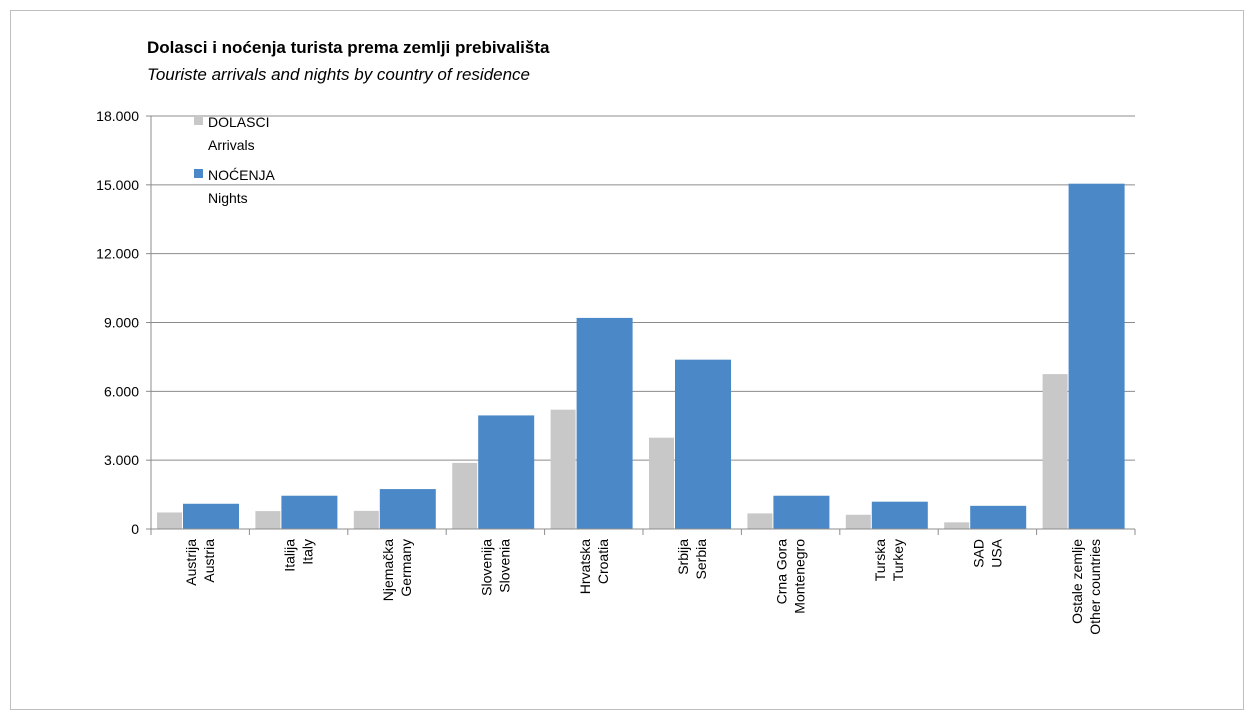 This screenshot has height=720, width=1255. I want to click on category-label-line: Njemačka, so click(388, 570).